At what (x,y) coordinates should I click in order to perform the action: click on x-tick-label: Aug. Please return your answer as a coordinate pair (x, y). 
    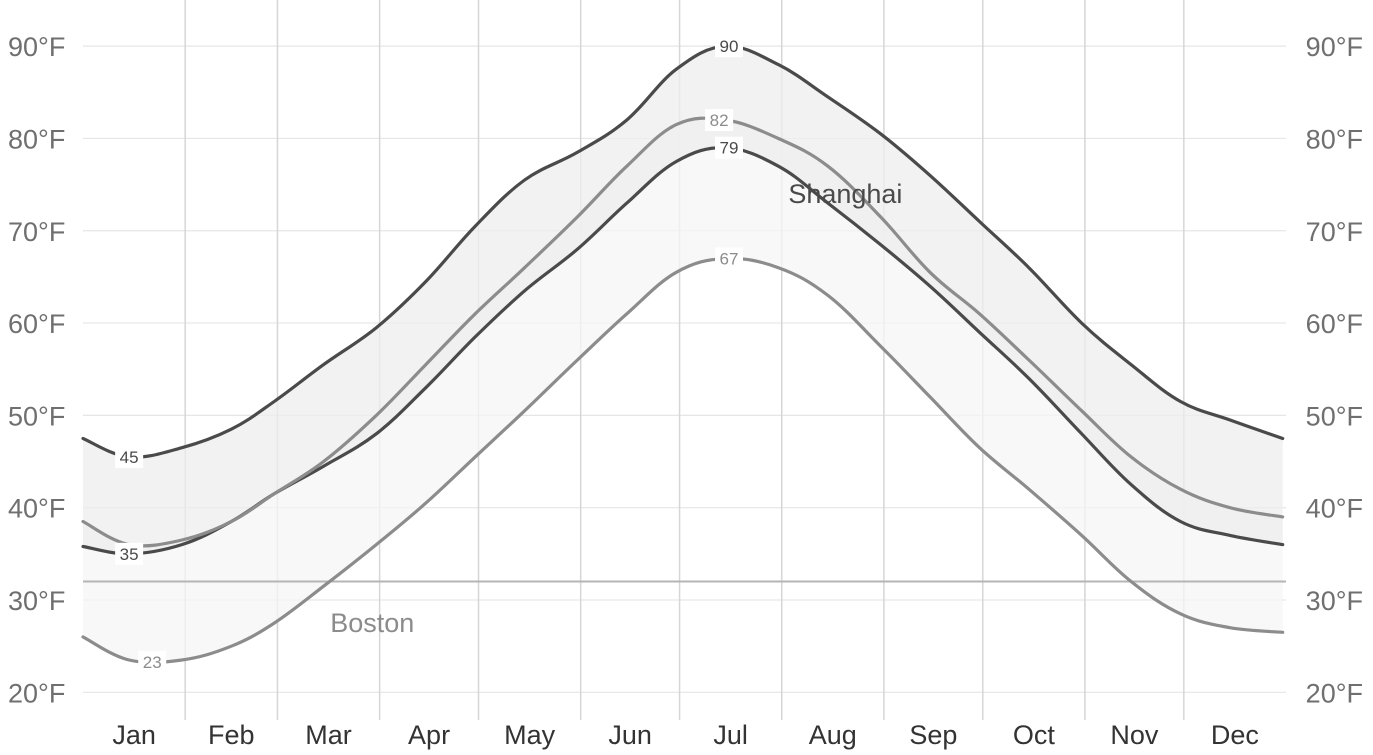
    Looking at the image, I should click on (833, 735).